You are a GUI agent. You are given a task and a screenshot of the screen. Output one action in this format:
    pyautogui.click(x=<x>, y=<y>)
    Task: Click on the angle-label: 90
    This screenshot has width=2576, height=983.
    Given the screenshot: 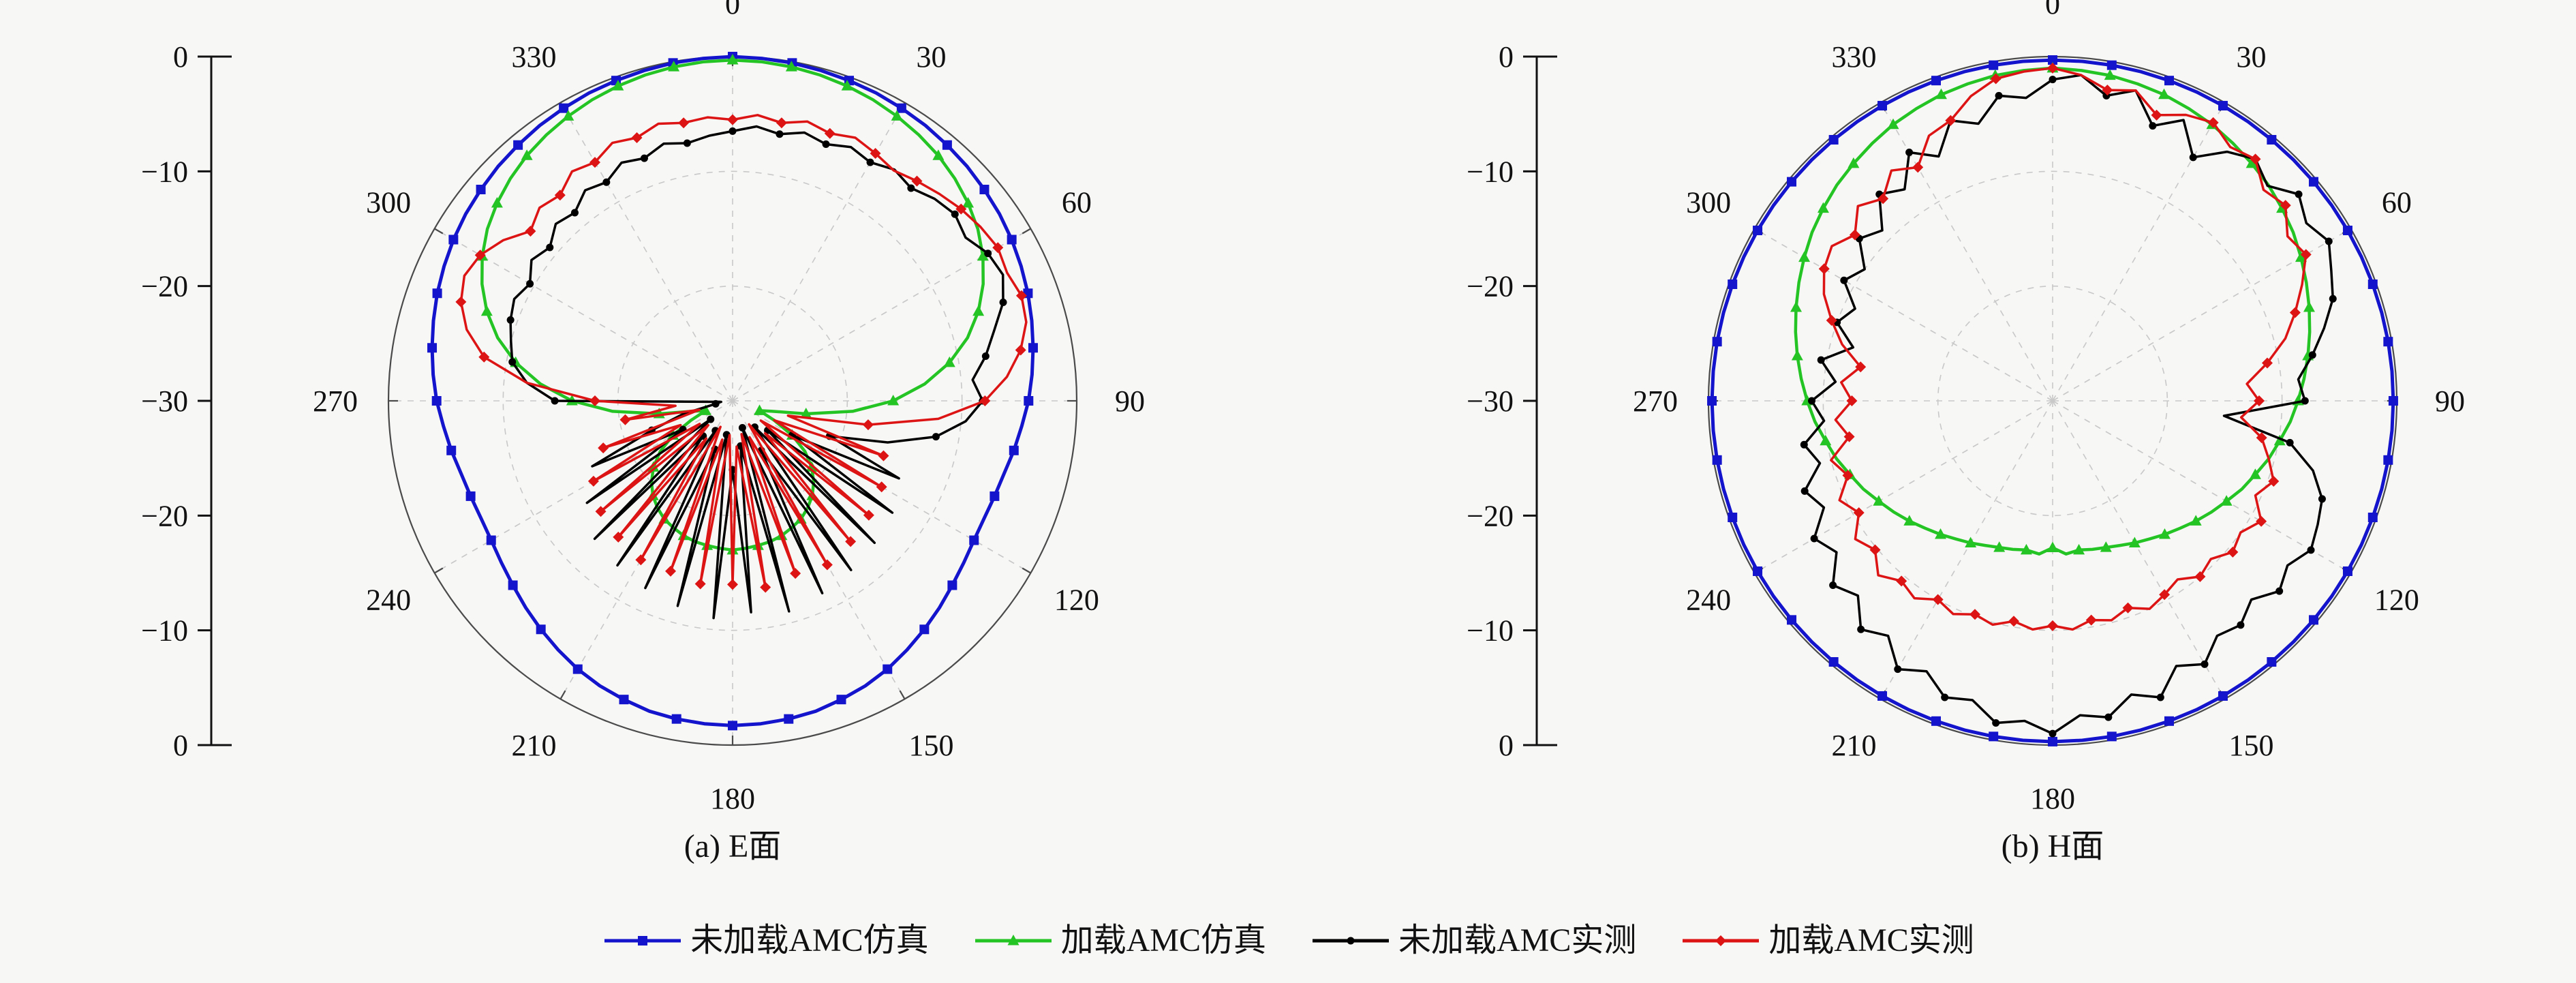 What is the action you would take?
    pyautogui.click(x=1130, y=401)
    